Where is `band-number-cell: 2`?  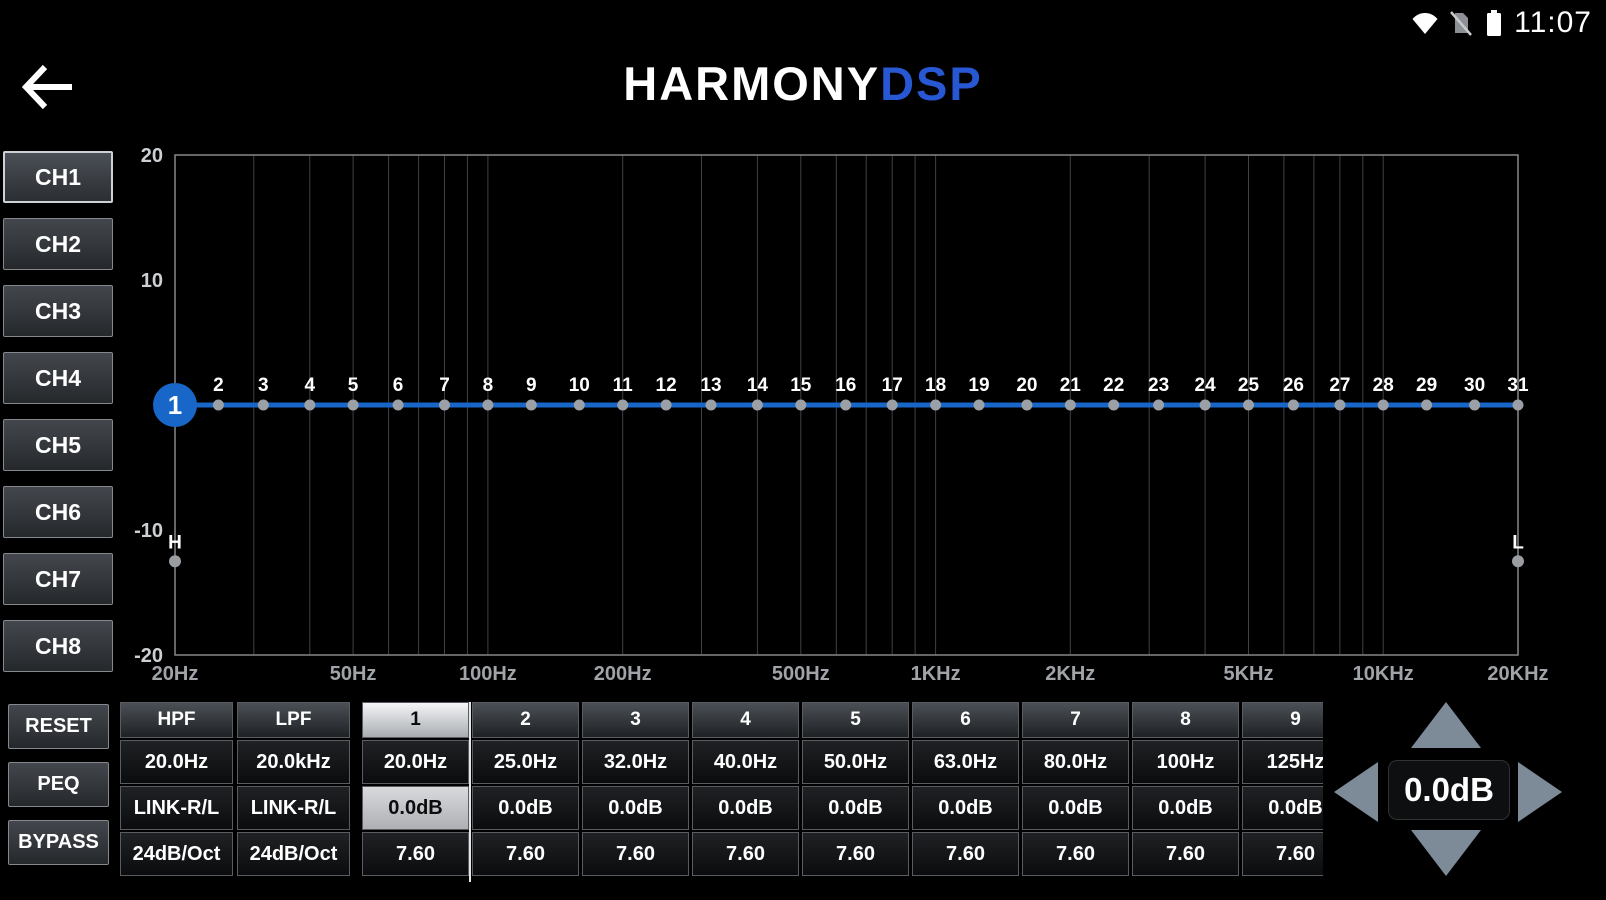 band-number-cell: 2 is located at coordinates (525, 720).